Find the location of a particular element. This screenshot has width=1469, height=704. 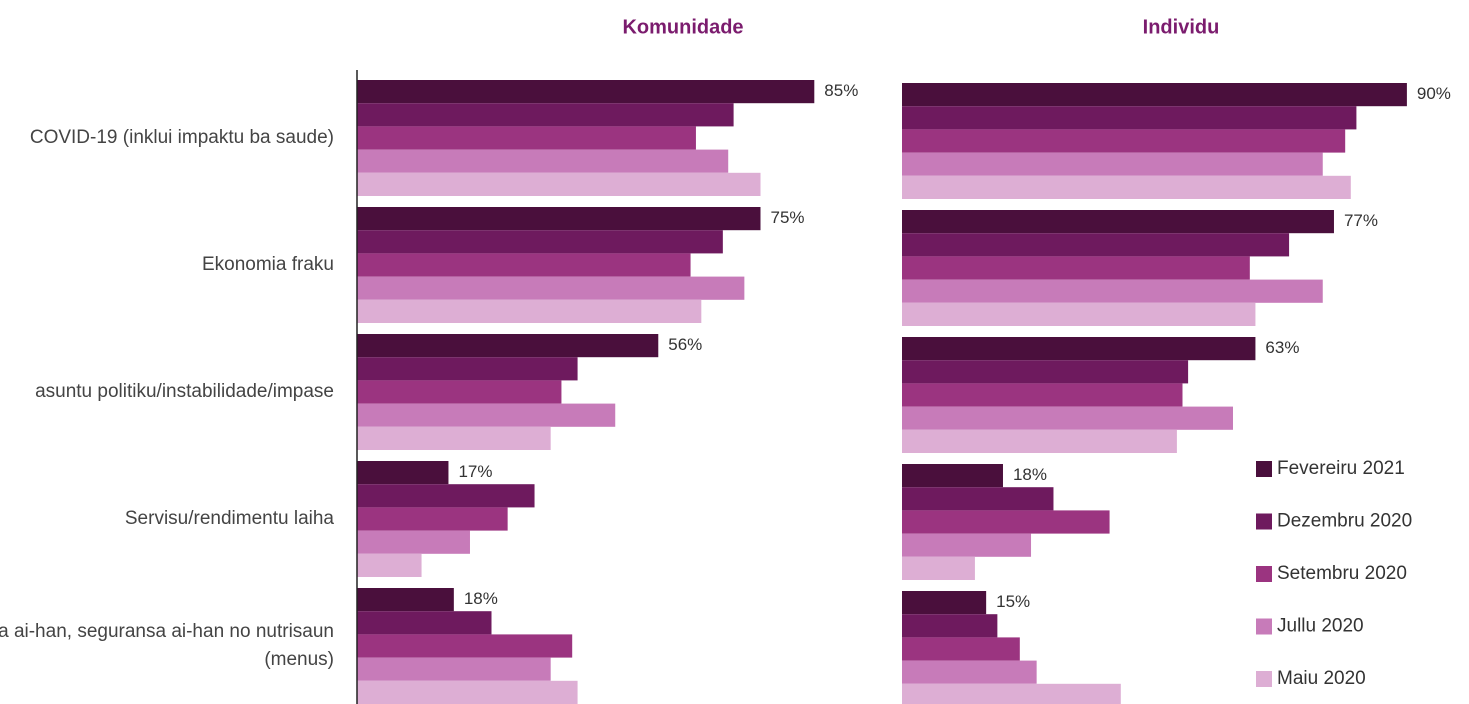

legend-label: Setembru 2020 is located at coordinates (1342, 573).